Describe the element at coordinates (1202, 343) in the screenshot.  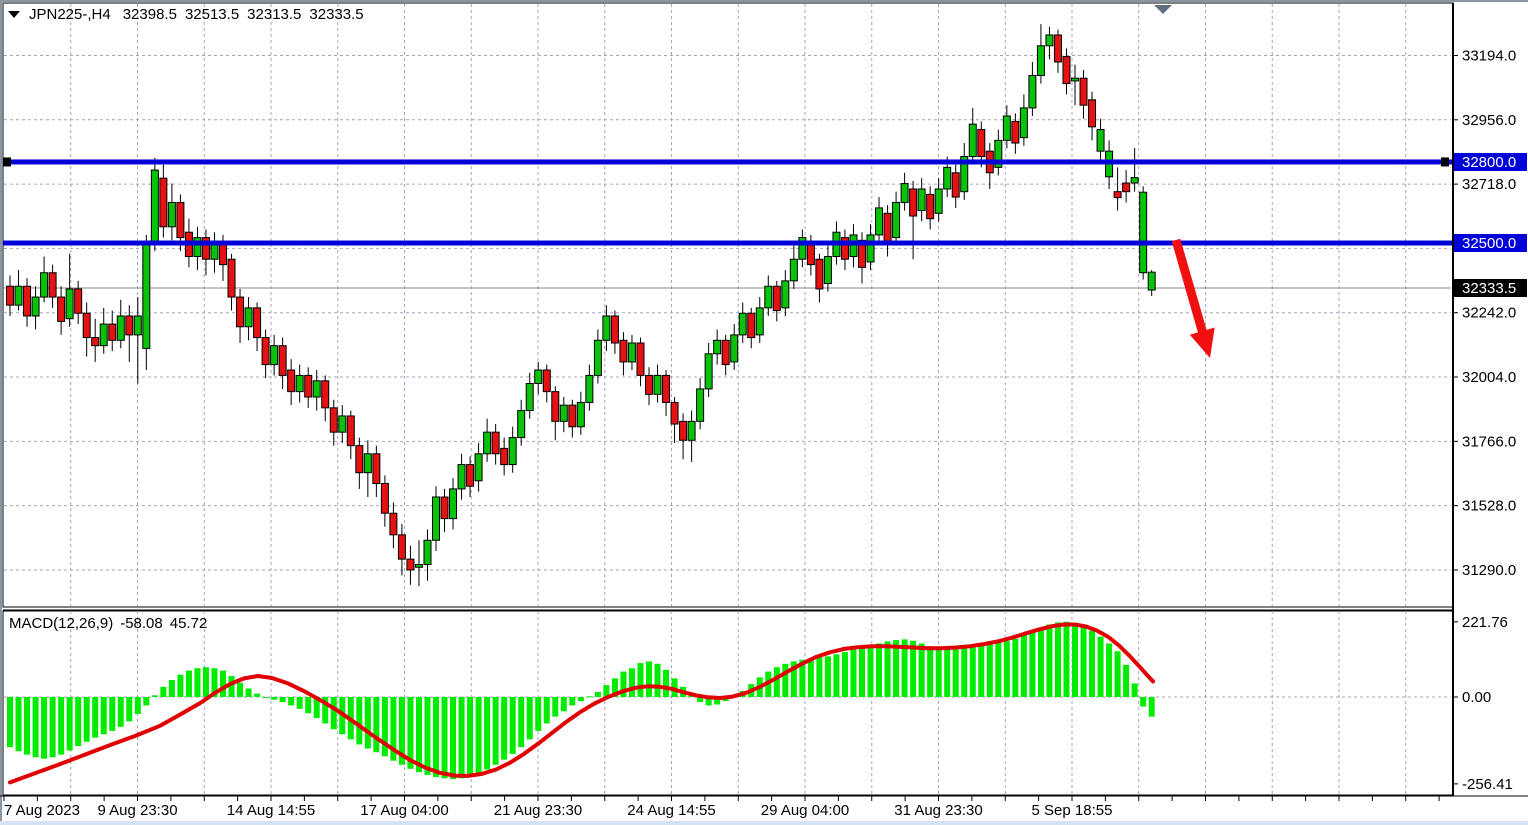
I see `down-arrow-head` at that location.